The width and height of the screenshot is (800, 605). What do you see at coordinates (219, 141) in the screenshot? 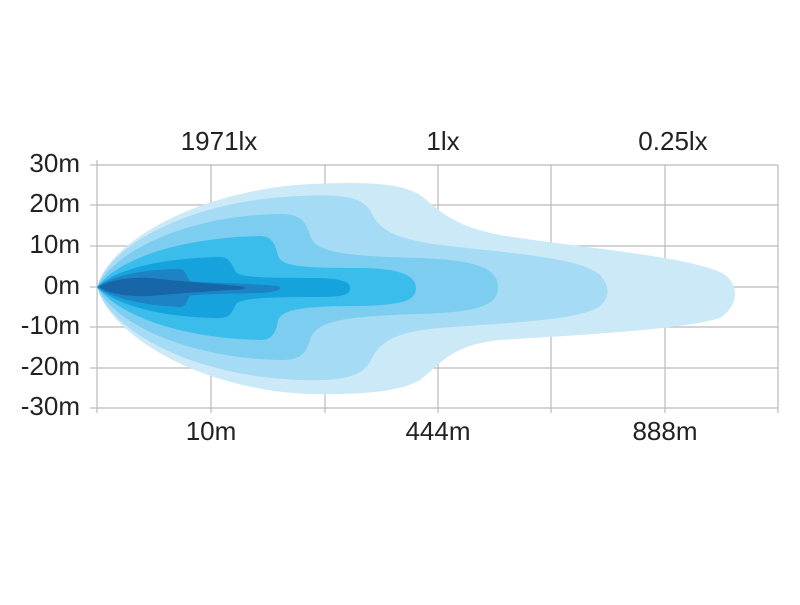
I see `illuminance-label: 1971lx` at bounding box center [219, 141].